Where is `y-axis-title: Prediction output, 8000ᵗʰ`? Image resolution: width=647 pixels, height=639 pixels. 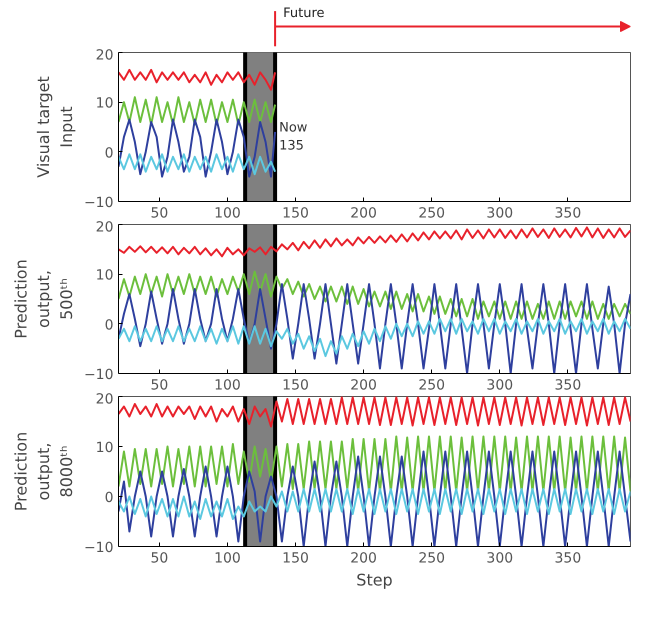 y-axis-title: Prediction output, 8000ᵗʰ is located at coordinates (43, 472).